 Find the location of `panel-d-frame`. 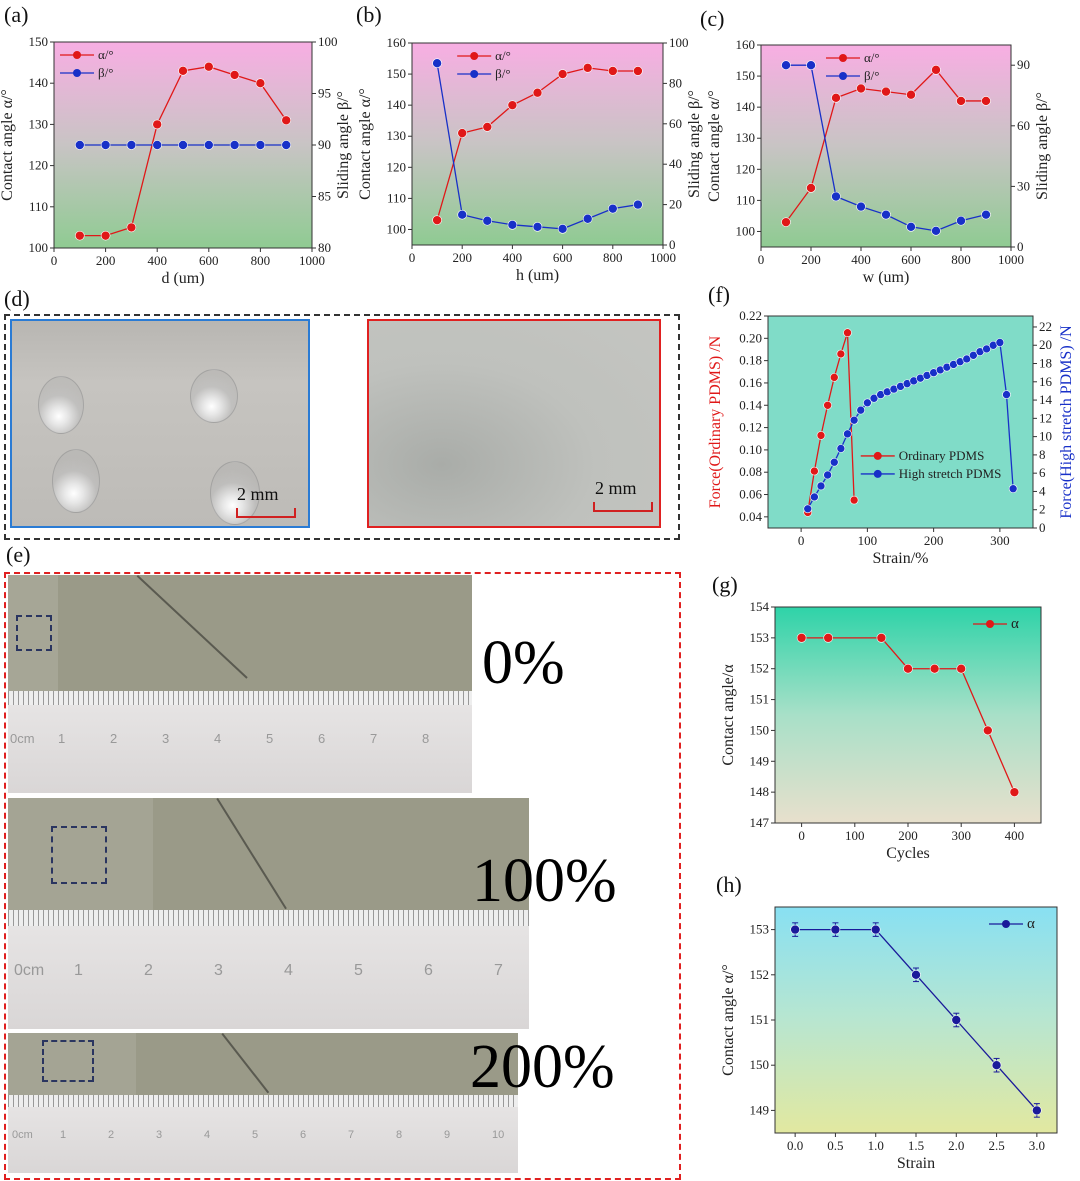

panel-d-frame is located at coordinates (342, 427).